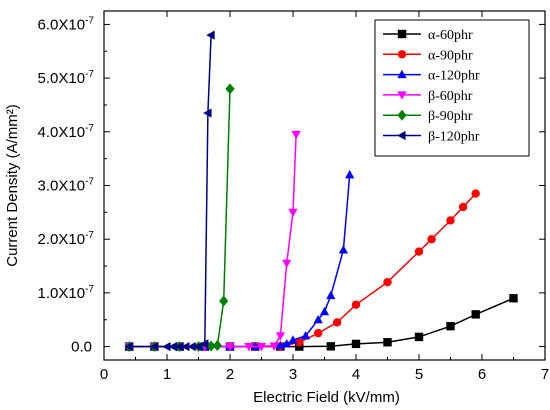 The image size is (550, 410). What do you see at coordinates (66, 78) in the screenshot?
I see `y-tick-label: 5.0X10-7` at bounding box center [66, 78].